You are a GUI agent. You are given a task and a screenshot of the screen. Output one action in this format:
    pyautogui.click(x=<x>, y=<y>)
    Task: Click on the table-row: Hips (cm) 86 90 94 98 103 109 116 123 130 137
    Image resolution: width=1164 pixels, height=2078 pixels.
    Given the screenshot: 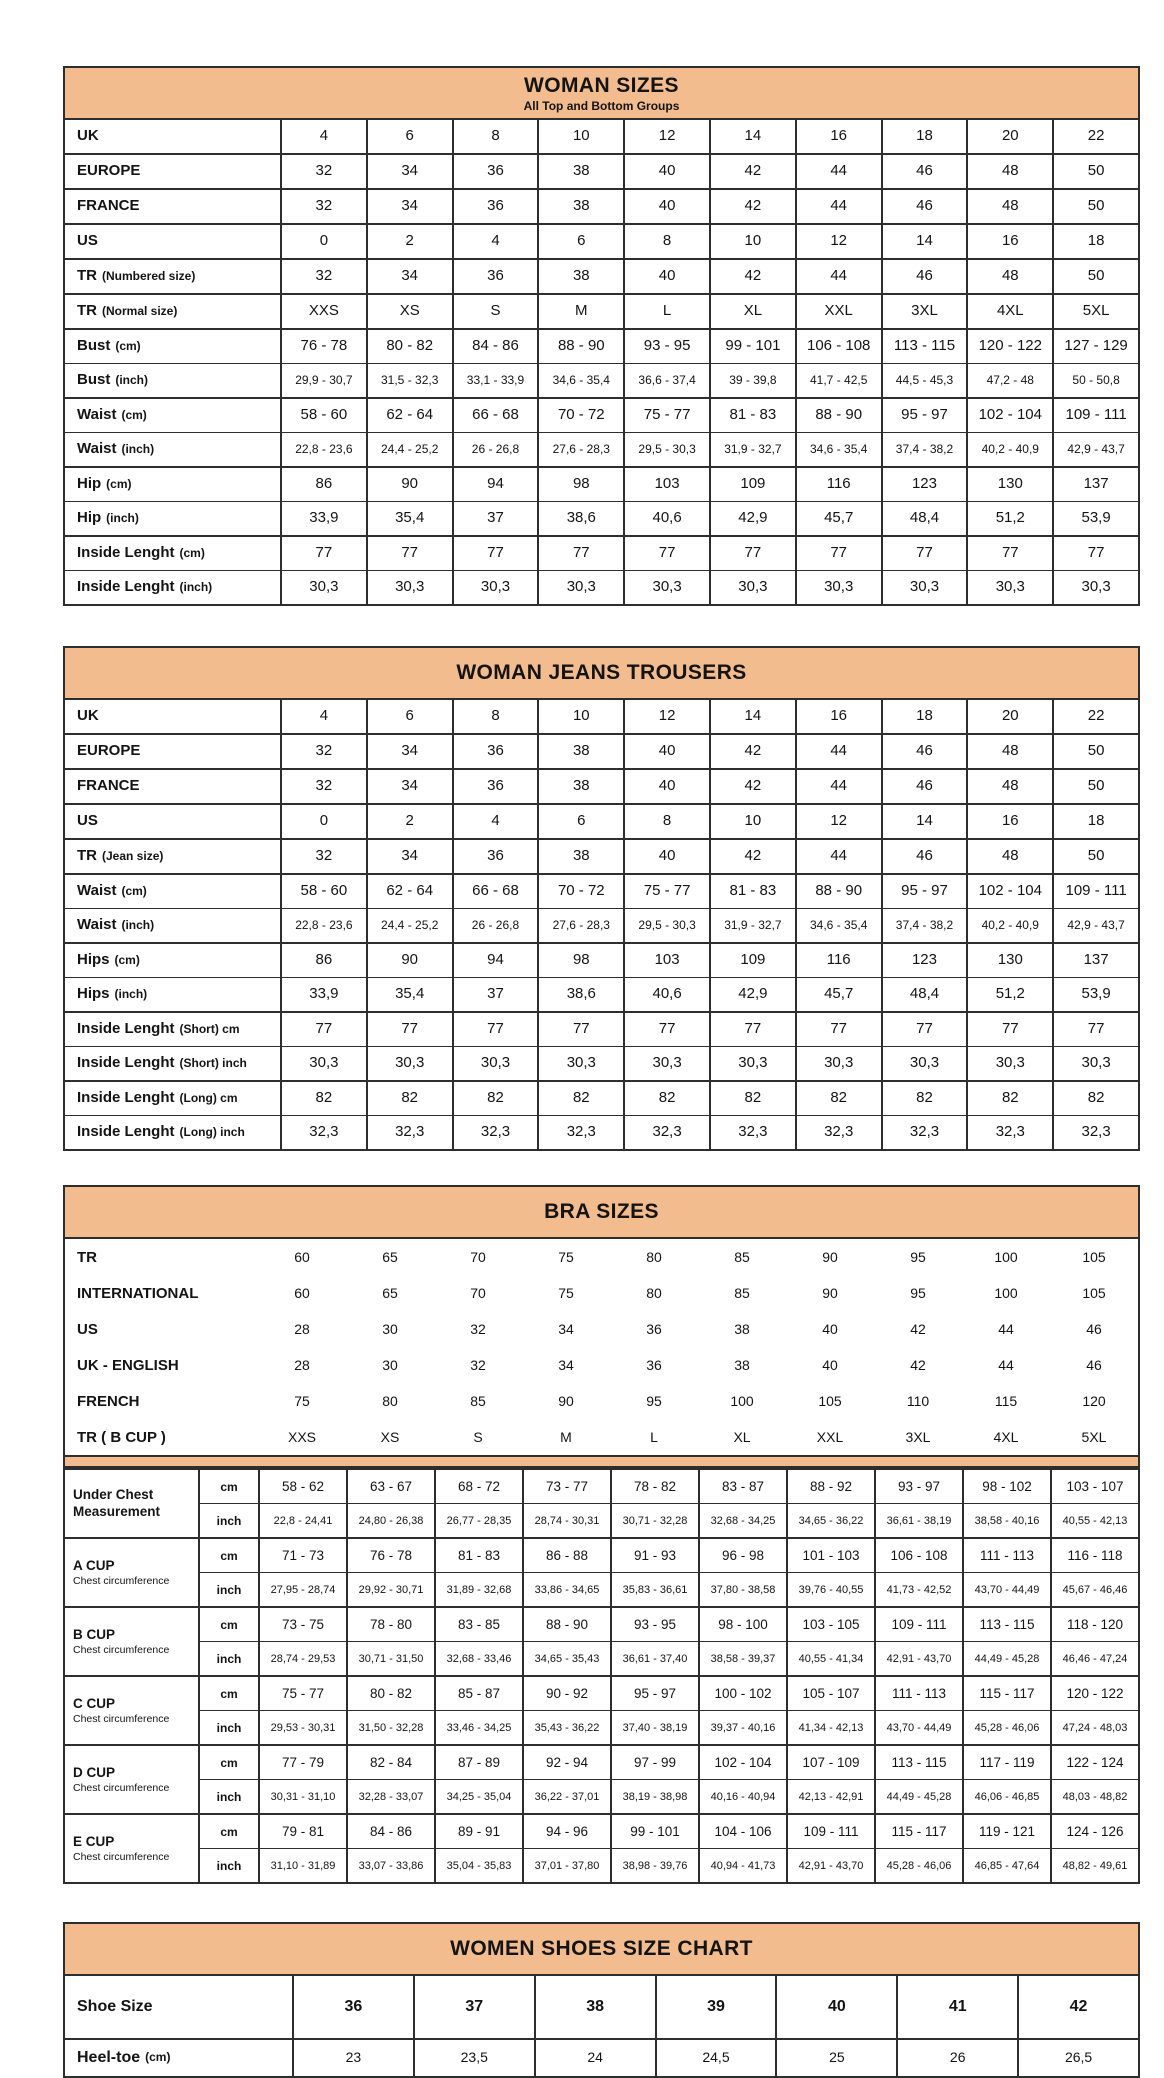 What is the action you would take?
    pyautogui.click(x=601, y=960)
    